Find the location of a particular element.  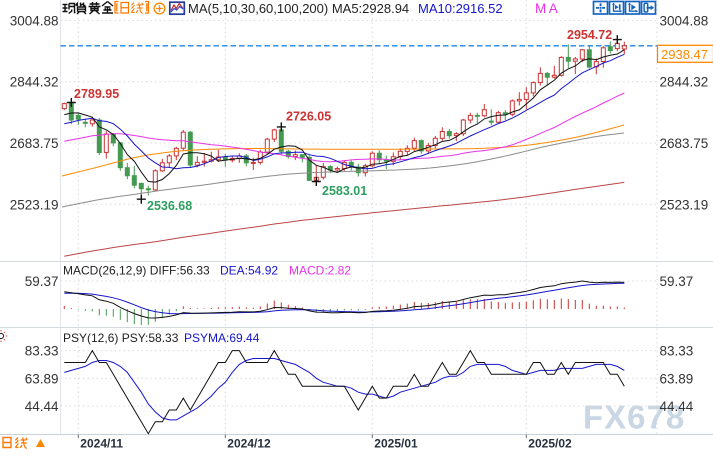

svg-text: 2954.72 is located at coordinates (589, 35).